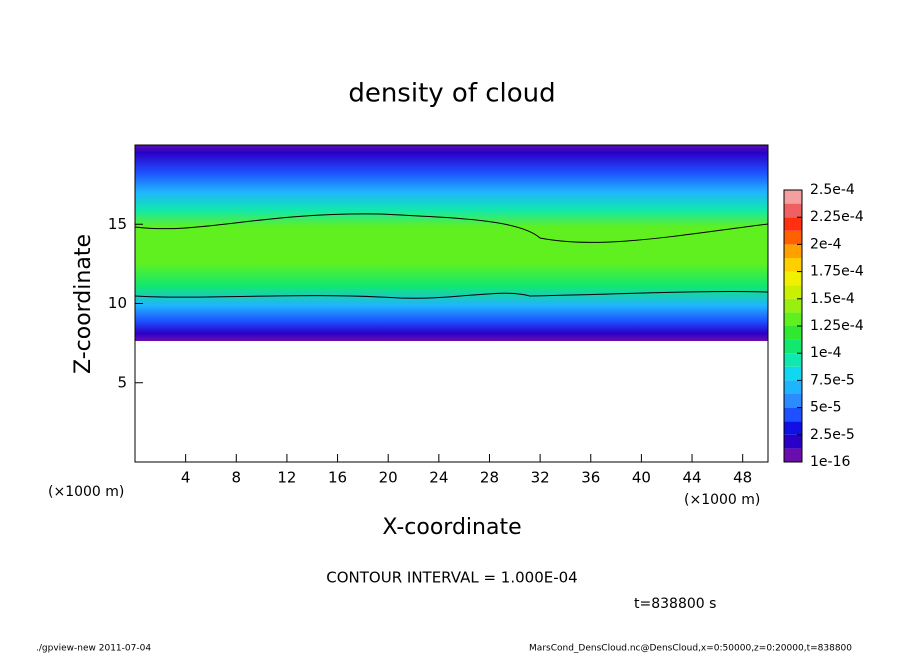 The image size is (904, 654). Describe the element at coordinates (438, 478) in the screenshot. I see `x-tick-label: 24` at that location.